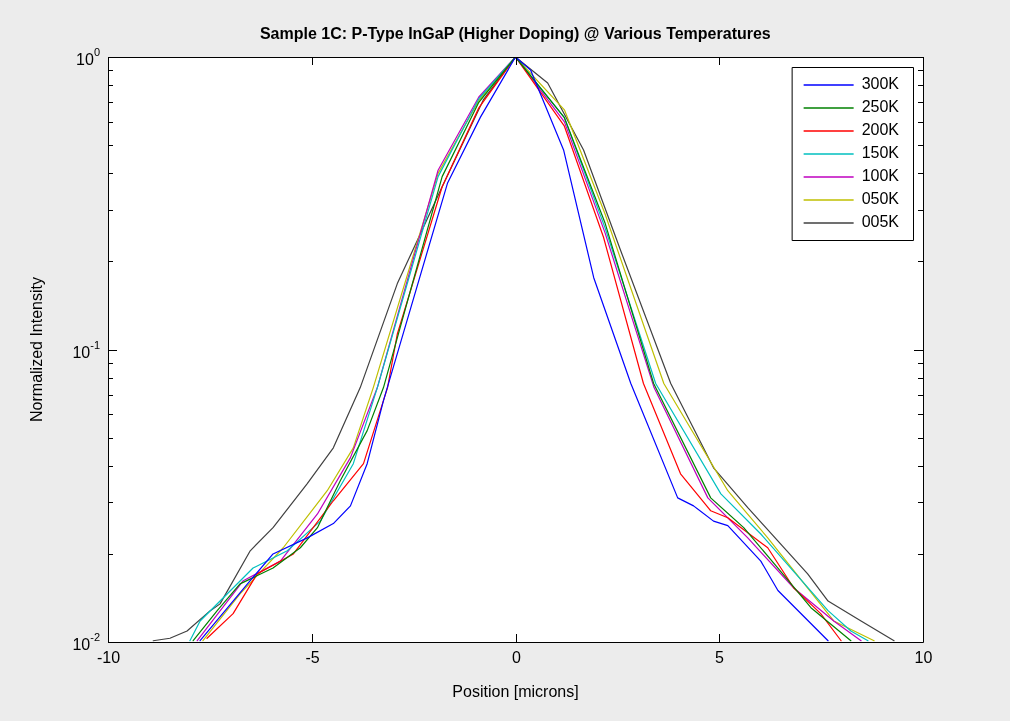 This screenshot has width=1010, height=721. Describe the element at coordinates (517, 658) in the screenshot. I see `x-tick-label: 0` at that location.